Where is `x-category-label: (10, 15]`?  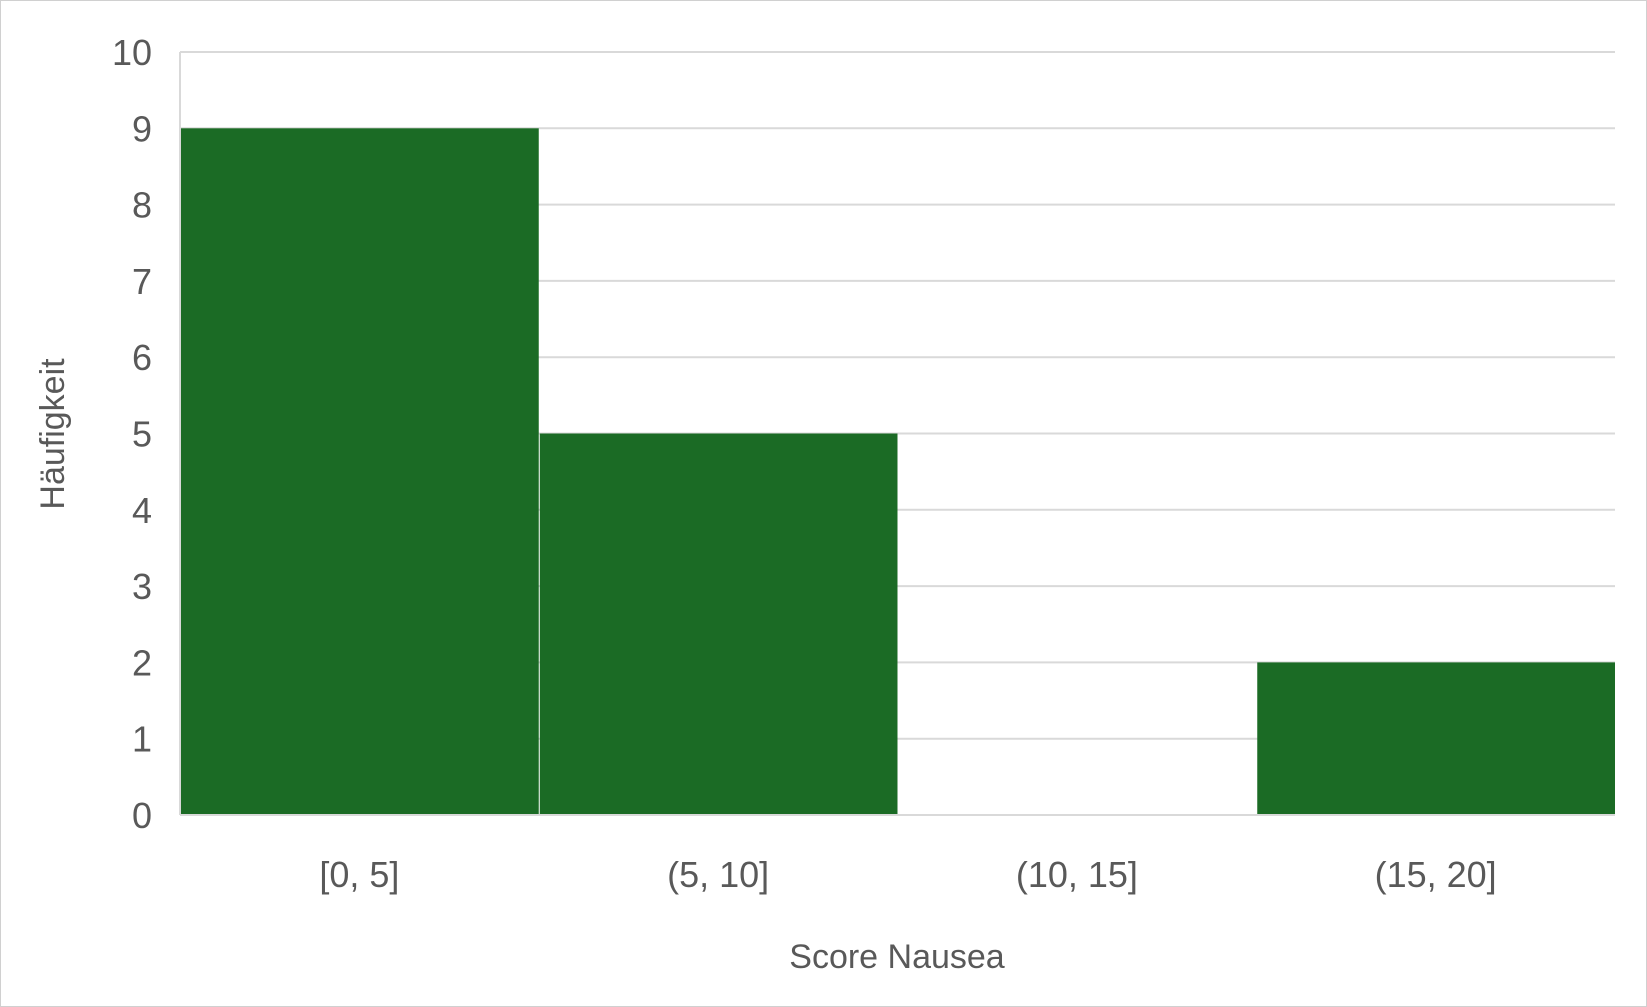 x-category-label: (10, 15] is located at coordinates (1077, 874).